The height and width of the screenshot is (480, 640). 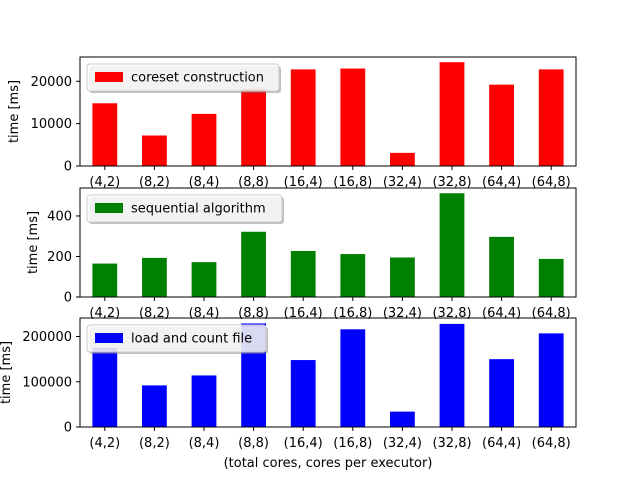 I want to click on legend-label: coreset construction, so click(x=197, y=78).